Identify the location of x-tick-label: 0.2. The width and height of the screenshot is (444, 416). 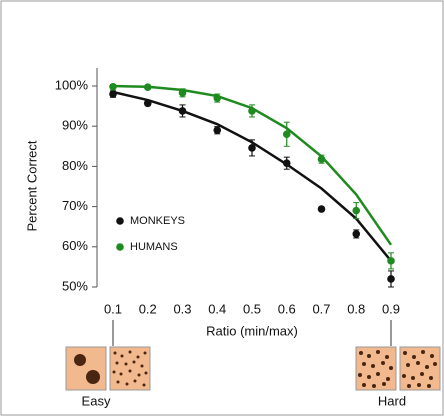
(148, 308).